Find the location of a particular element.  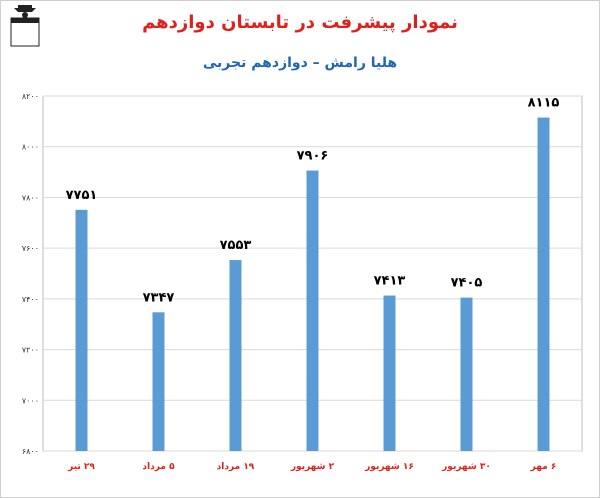

x-tick-label: ۲۹ تیر is located at coordinates (81, 467).